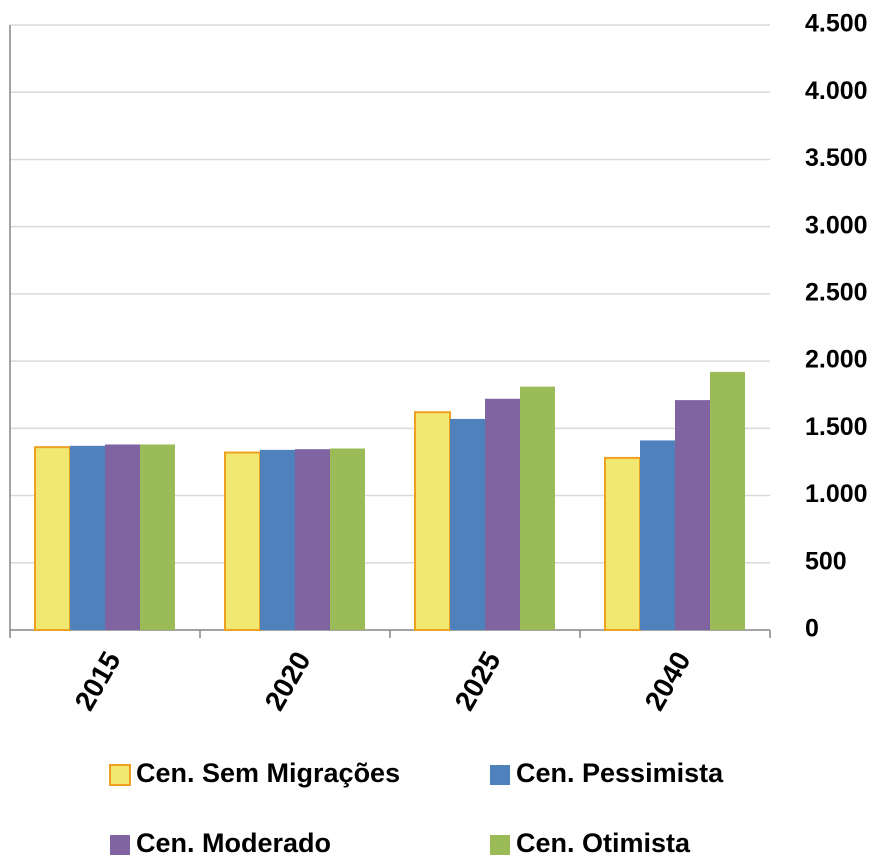  I want to click on legend-label: Cen. Moderado, so click(233, 843).